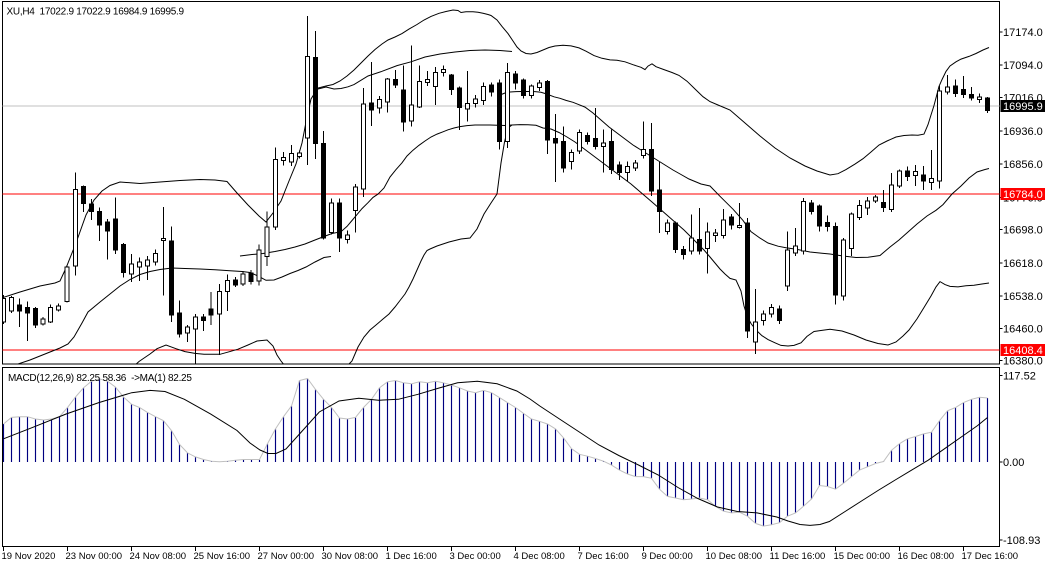  Describe the element at coordinates (286, 556) in the screenshot. I see `svg-text: 27 Nov 00:00` at that location.